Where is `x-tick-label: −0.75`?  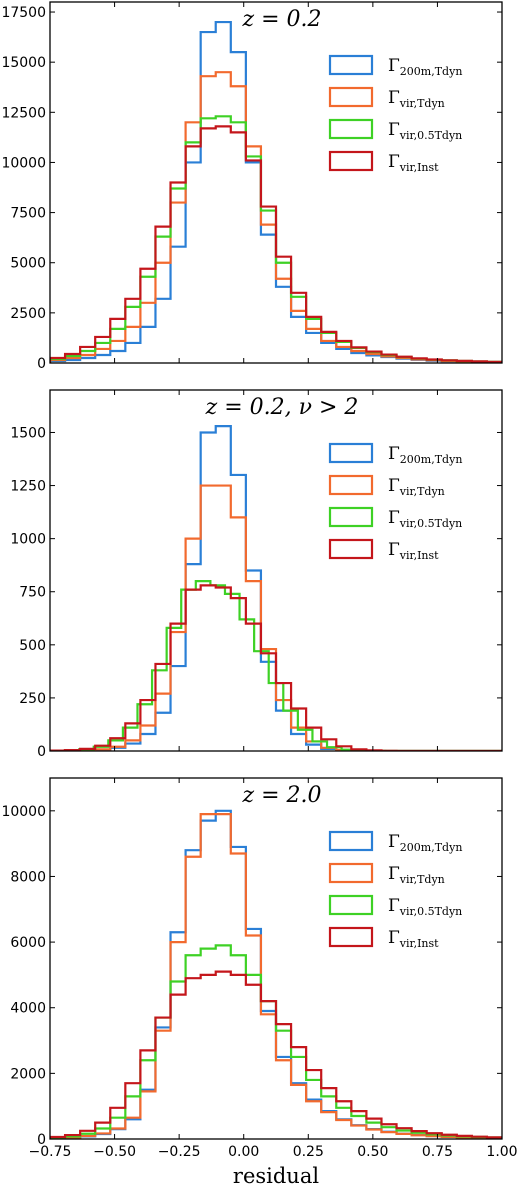 x-tick-label: −0.75 is located at coordinates (50, 1152).